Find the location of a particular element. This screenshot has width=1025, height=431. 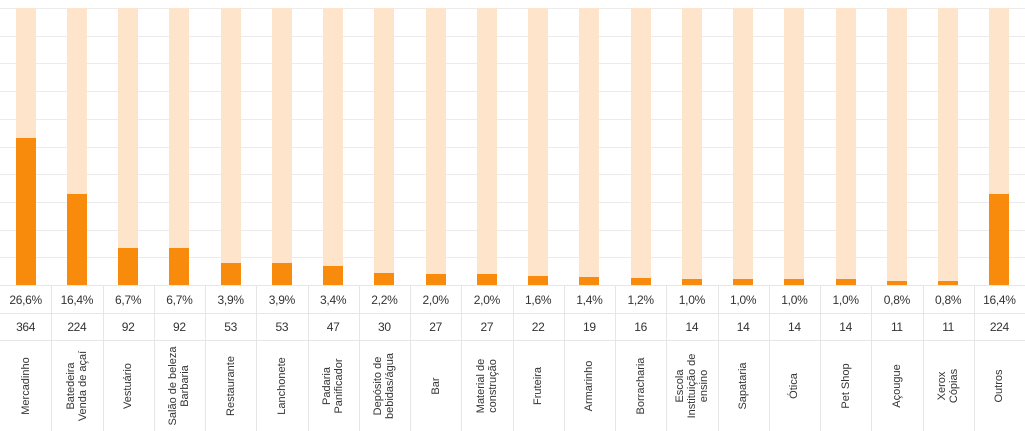

category-label: Mercadinho is located at coordinates (25, 386).